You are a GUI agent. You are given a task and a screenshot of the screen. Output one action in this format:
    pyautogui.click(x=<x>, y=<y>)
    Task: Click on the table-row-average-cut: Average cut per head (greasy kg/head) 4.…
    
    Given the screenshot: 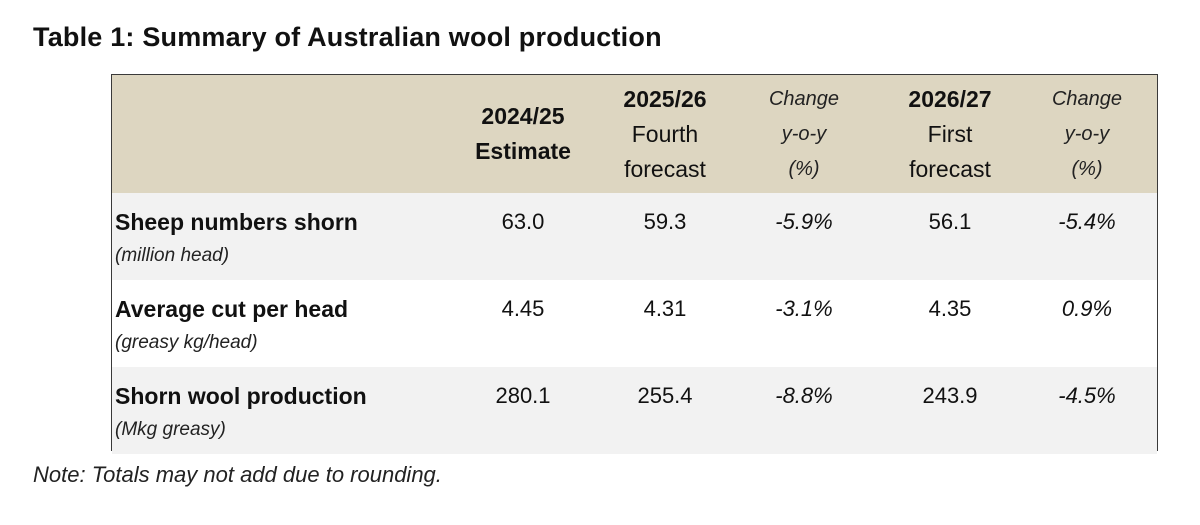 What is the action you would take?
    pyautogui.click(x=634, y=323)
    